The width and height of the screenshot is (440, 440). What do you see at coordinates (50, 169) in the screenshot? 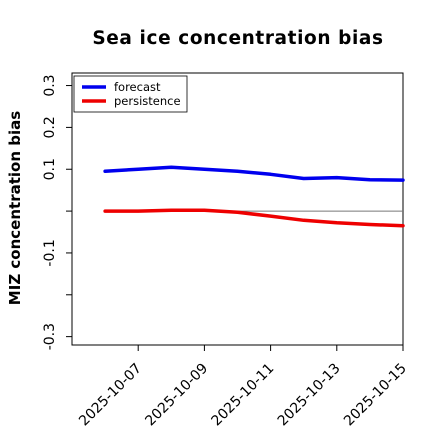
I see `y-tick-label: 0.1` at bounding box center [50, 169].